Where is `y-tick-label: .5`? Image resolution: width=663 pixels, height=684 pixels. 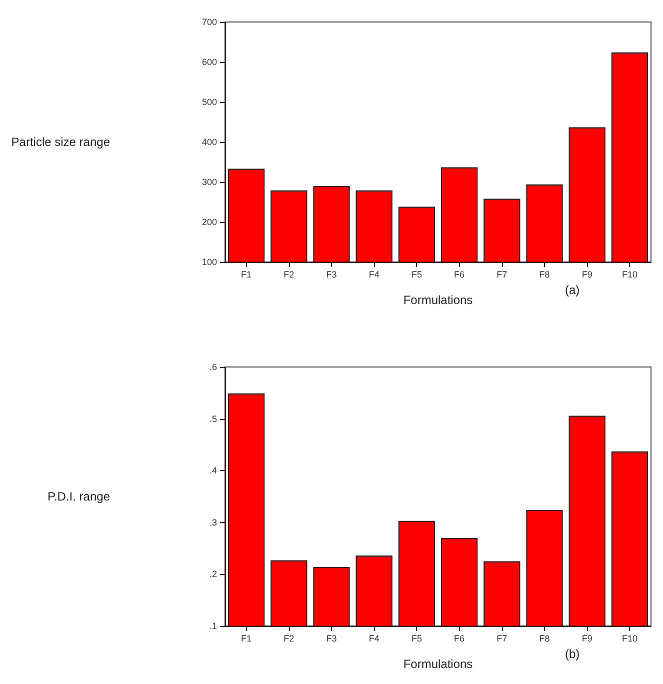
y-tick-label: .5 is located at coordinates (213, 419).